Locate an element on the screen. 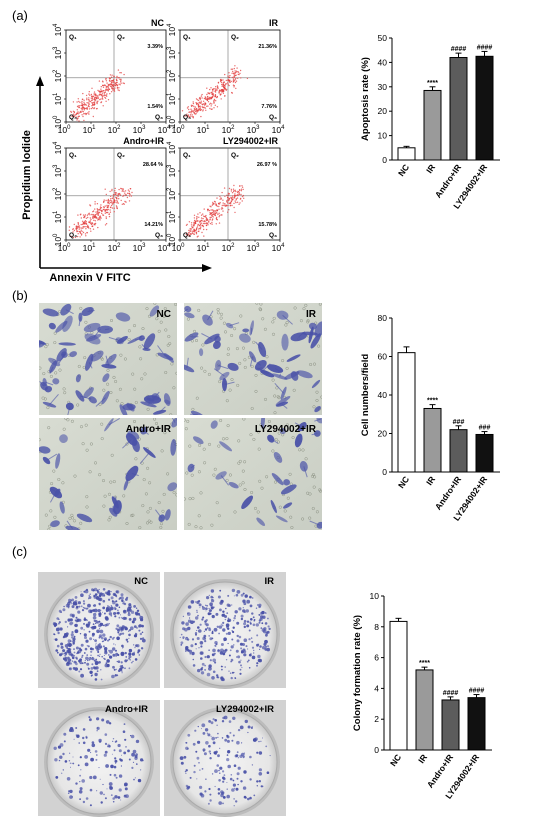  quadrant-q3-percent: 15.78% is located at coordinates (267, 225).